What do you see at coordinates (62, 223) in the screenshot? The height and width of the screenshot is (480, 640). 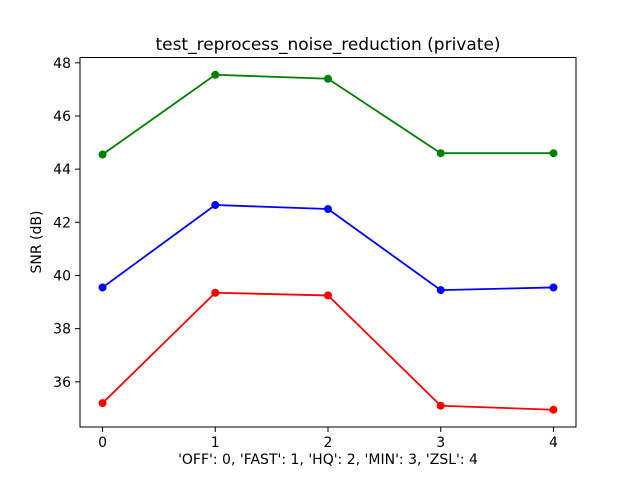 I see `y-tick-label: 42` at bounding box center [62, 223].